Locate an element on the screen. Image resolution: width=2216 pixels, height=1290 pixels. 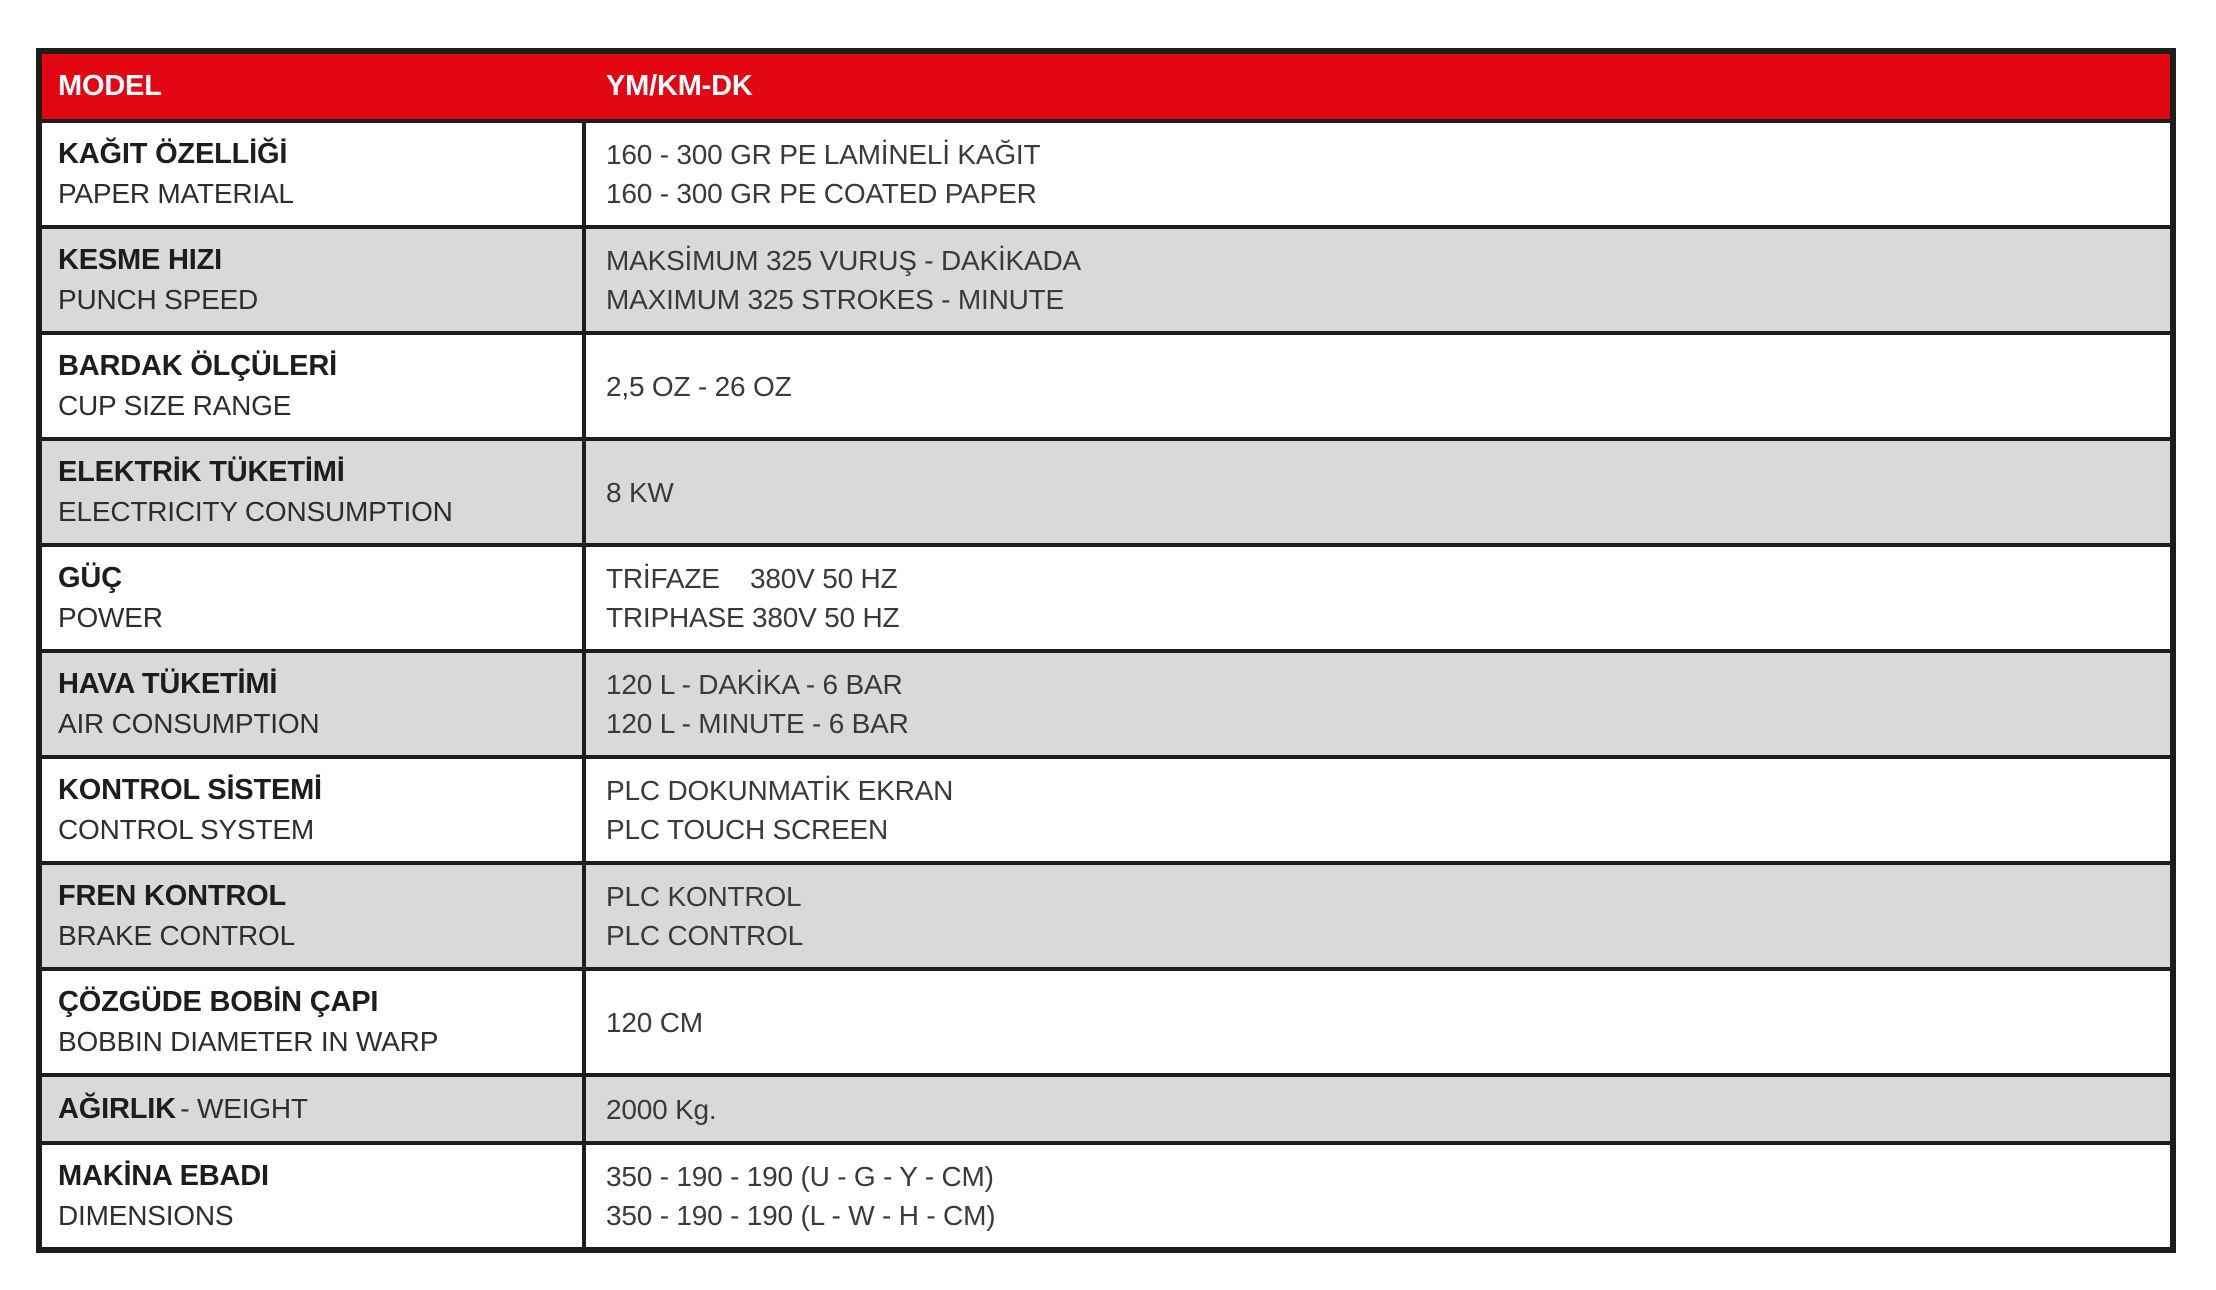
spec-value-line: 2,5 OZ - 26 OZ is located at coordinates (699, 386).